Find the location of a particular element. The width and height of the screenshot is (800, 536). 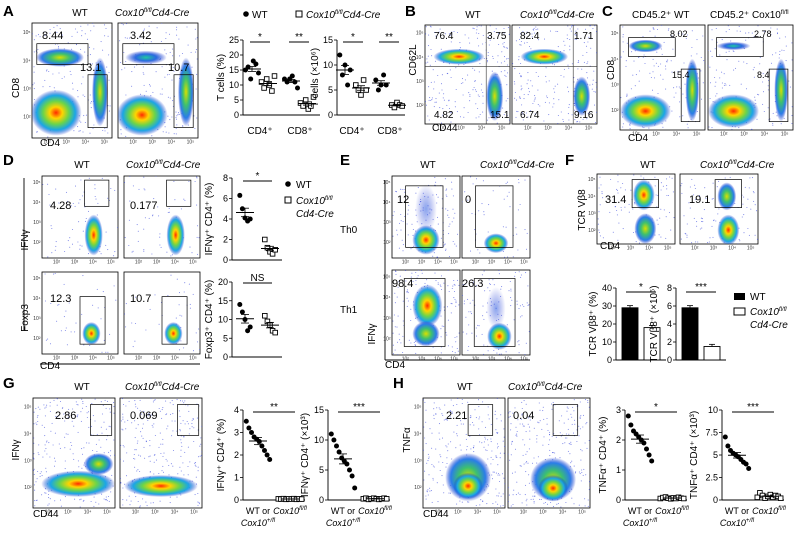

g-chart-num-sig-label: *** is located at coordinates (359, 407).